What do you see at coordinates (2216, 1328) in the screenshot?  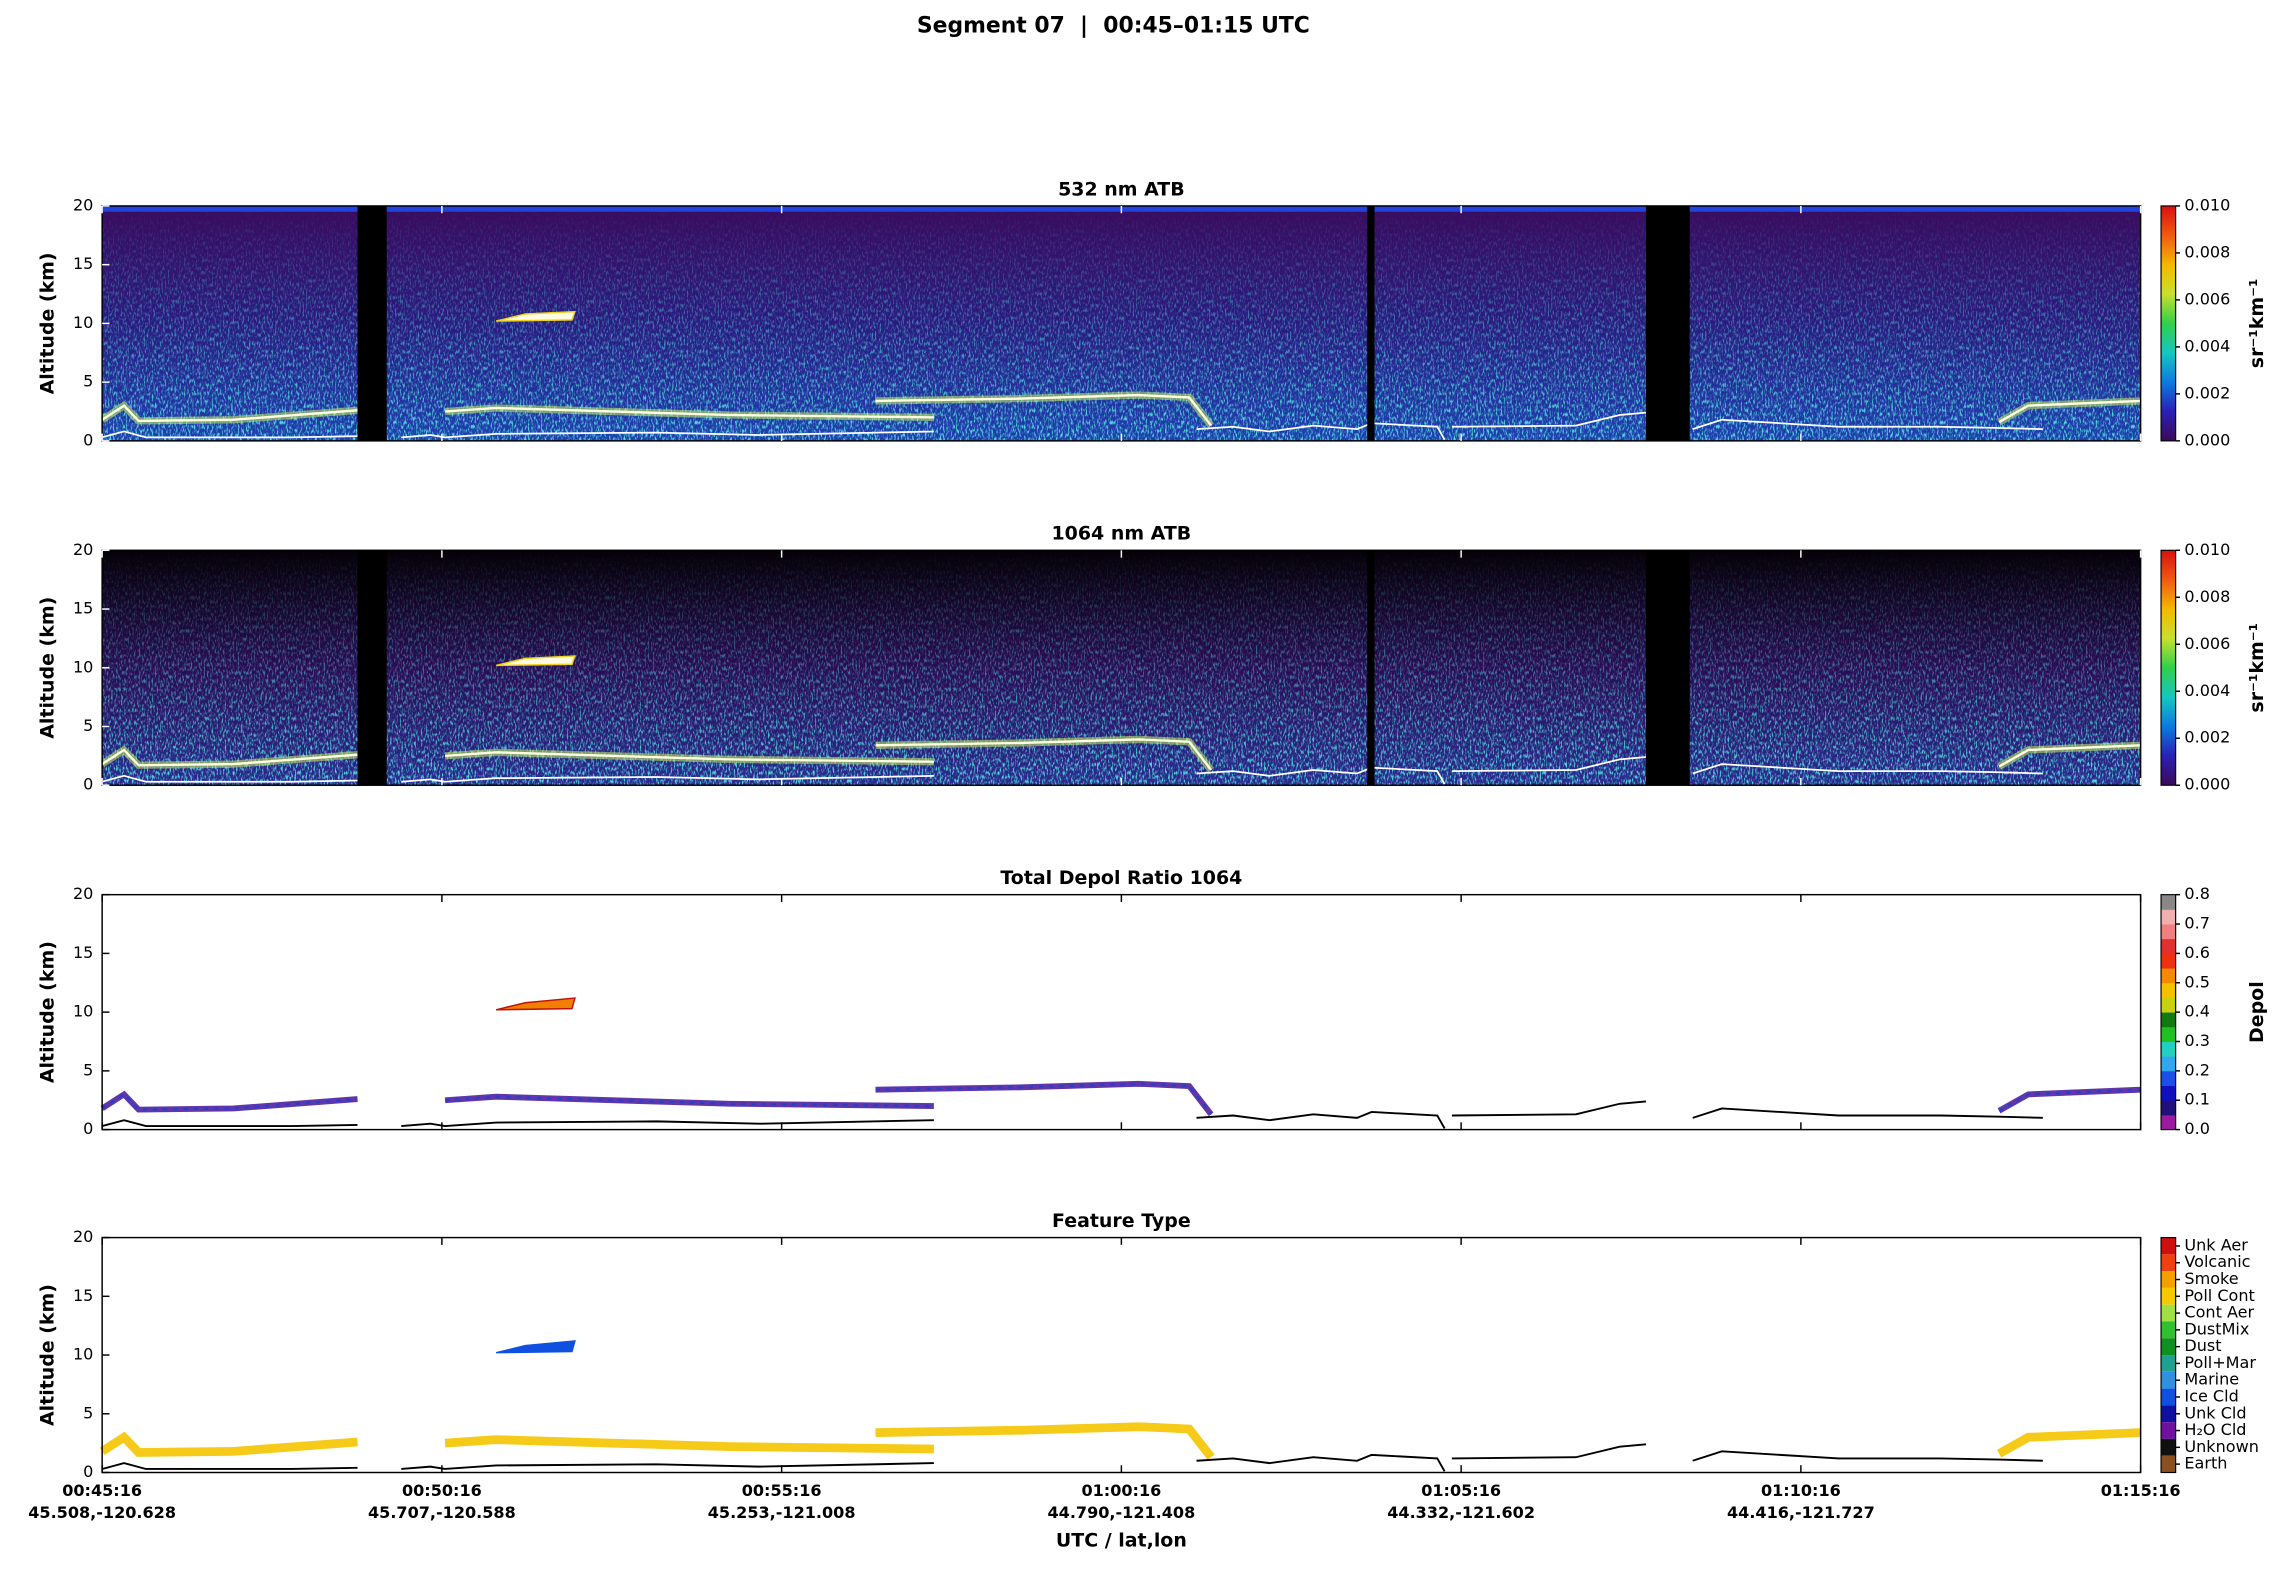 I see `colorbar-class-label: DustMix` at bounding box center [2216, 1328].